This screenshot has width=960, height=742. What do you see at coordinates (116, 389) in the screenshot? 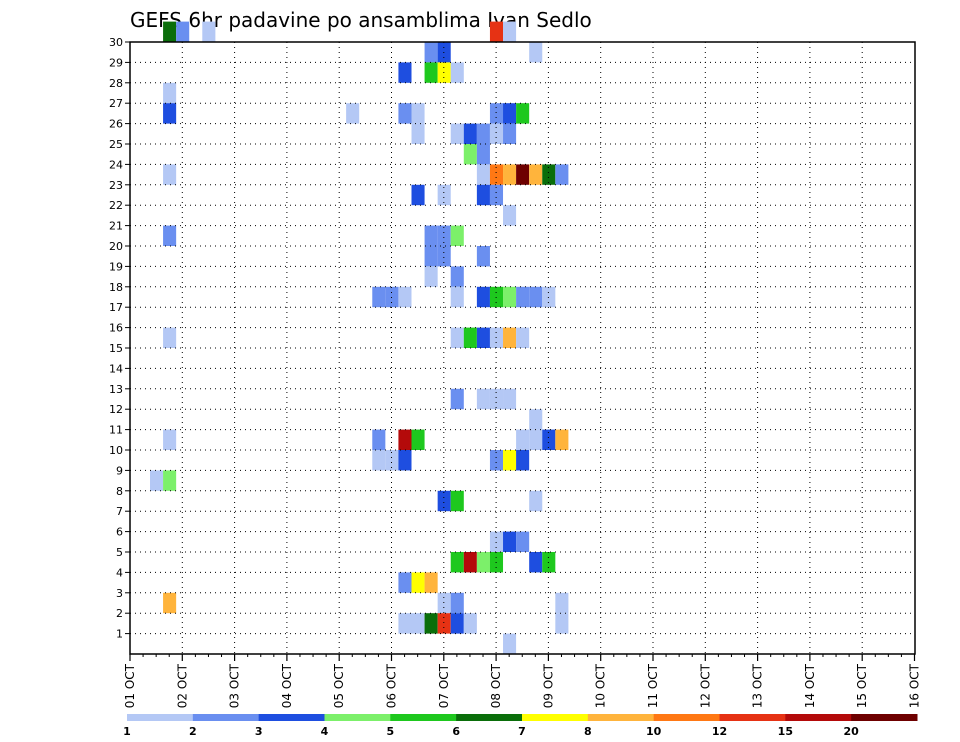
I see `y-tick-label: 13` at bounding box center [116, 389].